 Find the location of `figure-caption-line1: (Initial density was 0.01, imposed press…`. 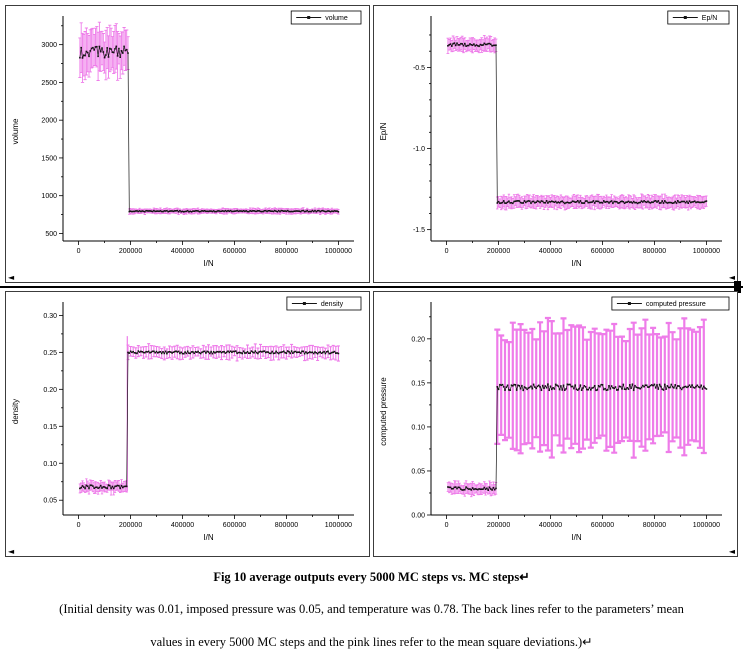

figure-caption-line1: (Initial density was 0.01, imposed press… is located at coordinates (371, 609).